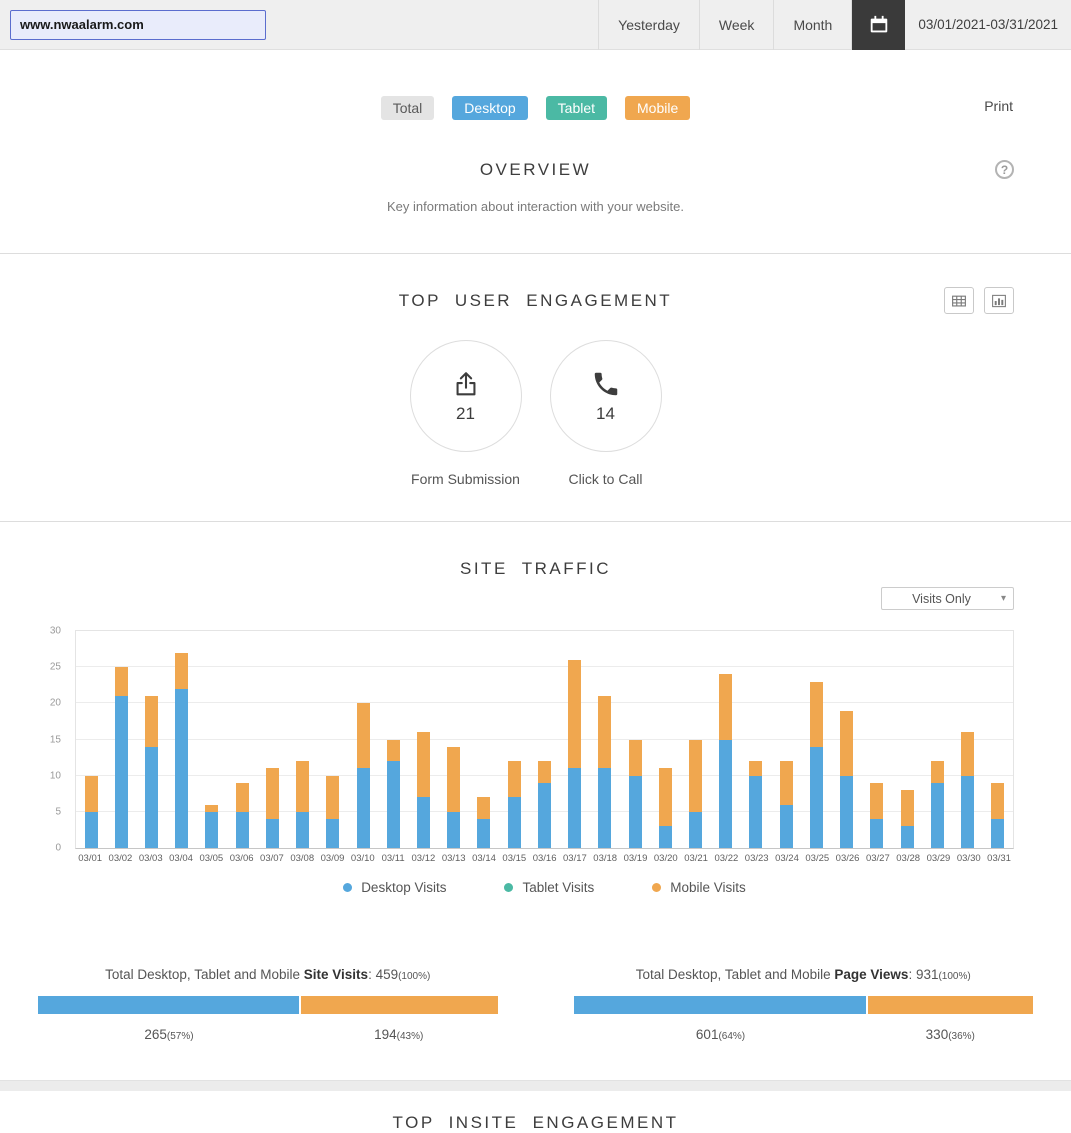 Image resolution: width=1071 pixels, height=1133 pixels. Describe the element at coordinates (121, 757) in the screenshot. I see `bar-03/02` at that location.